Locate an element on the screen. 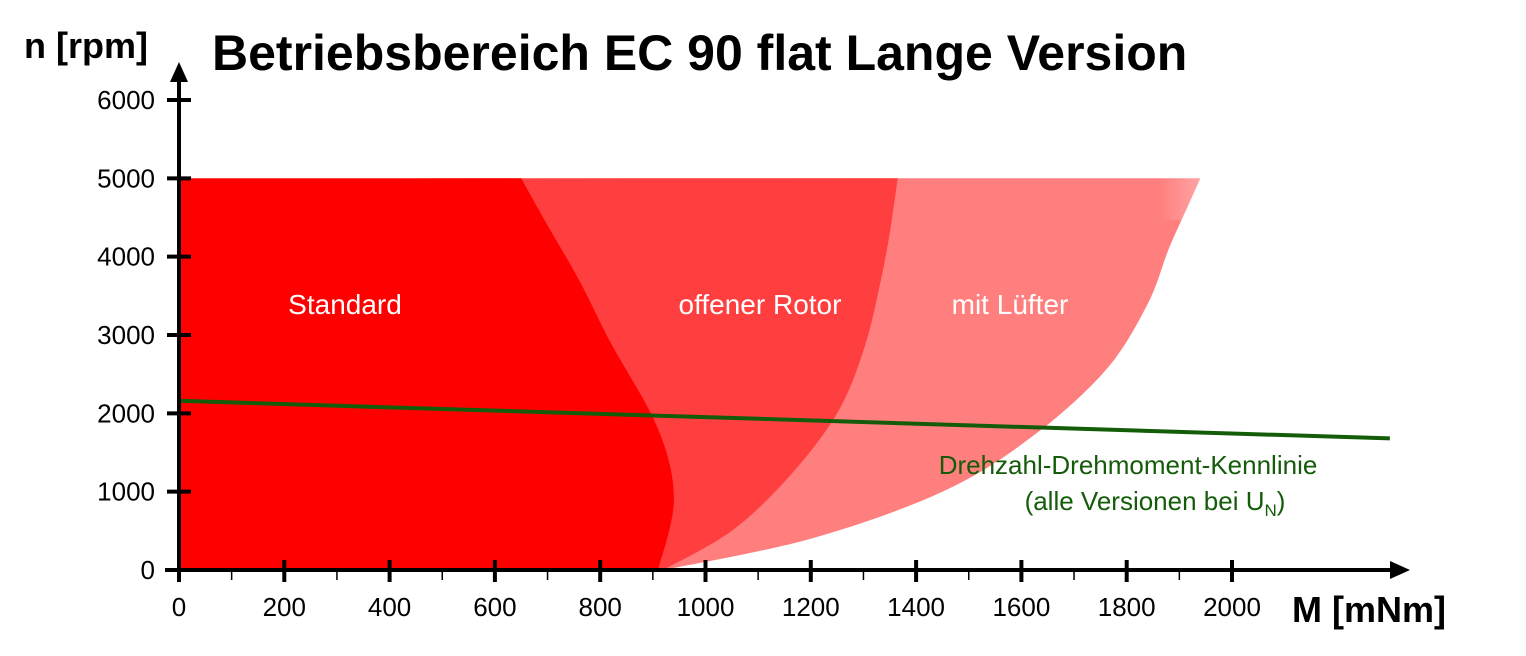  y-axis-arrow is located at coordinates (179, 72).